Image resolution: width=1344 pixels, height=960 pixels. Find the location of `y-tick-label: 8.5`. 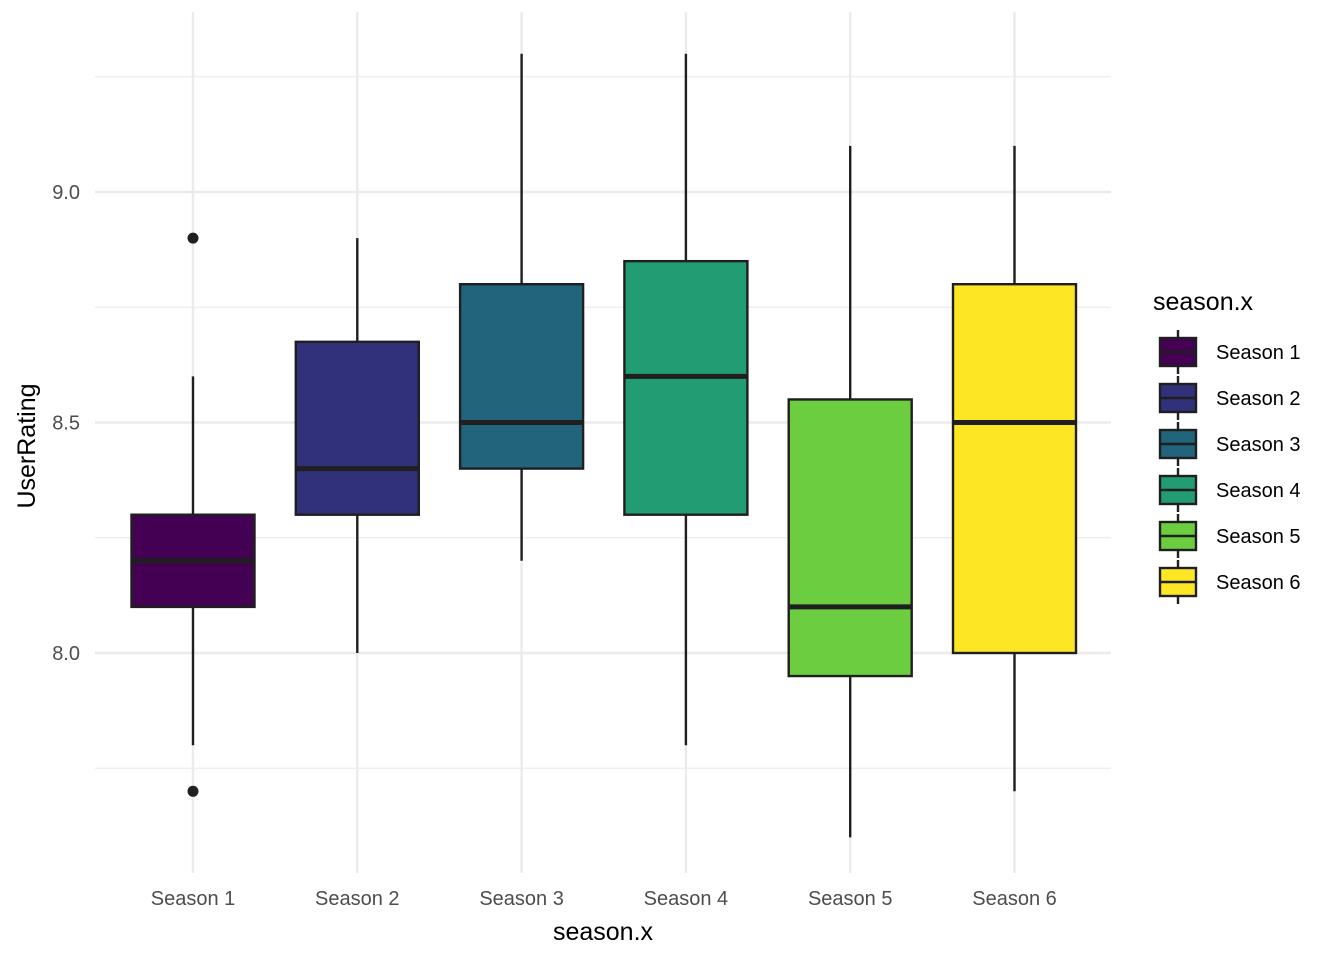

y-tick-label: 8.5 is located at coordinates (66, 424).